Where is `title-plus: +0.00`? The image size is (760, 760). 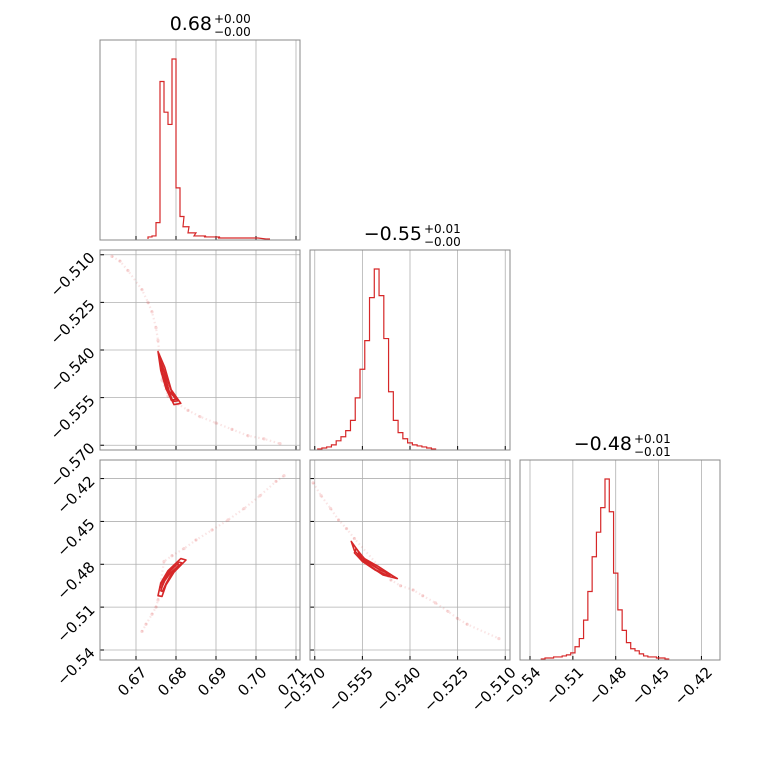 title-plus: +0.00 is located at coordinates (232, 19).